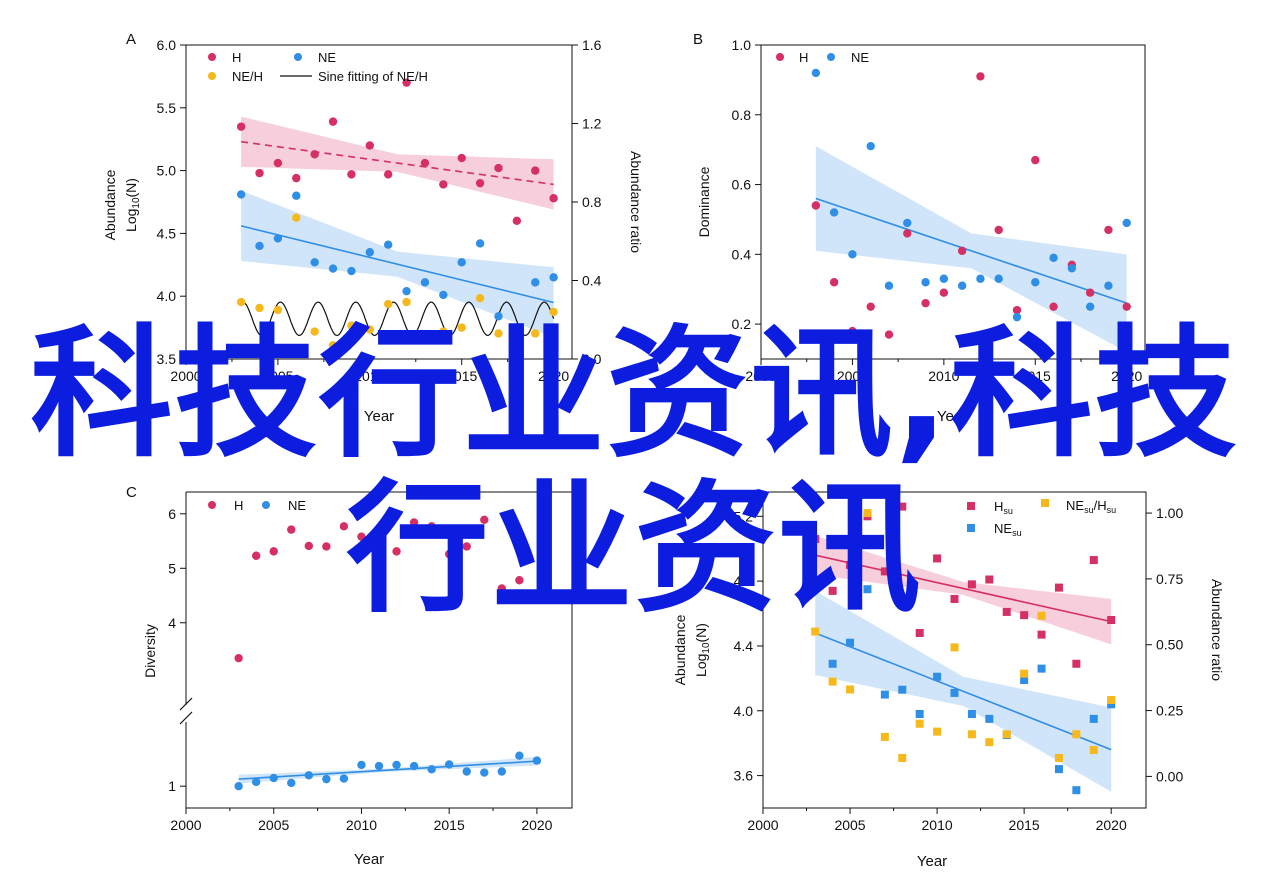 This screenshot has height=896, width=1269. Describe the element at coordinates (592, 359) in the screenshot. I see `y2-tick-label: 0.0` at that location.